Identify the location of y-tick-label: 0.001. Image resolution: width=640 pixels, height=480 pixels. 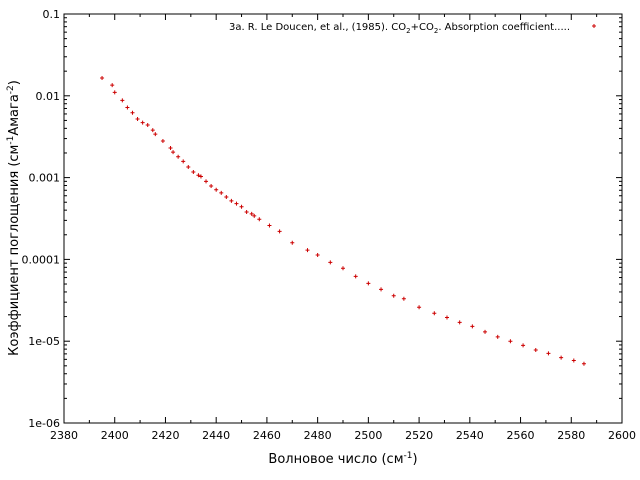
(45, 178).